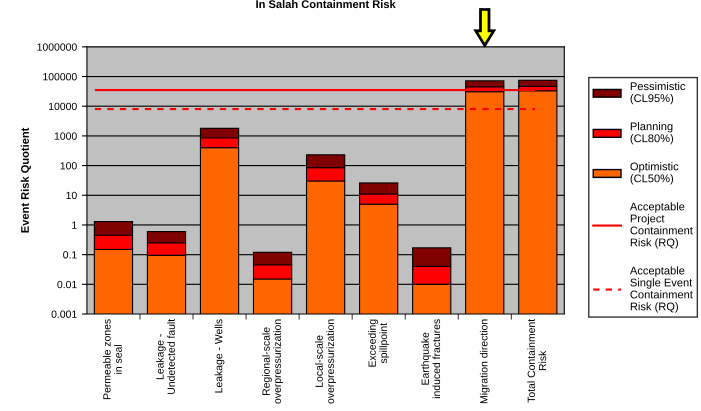 This screenshot has width=701, height=411. I want to click on legend-label: Planning (CL80%), so click(652, 133).